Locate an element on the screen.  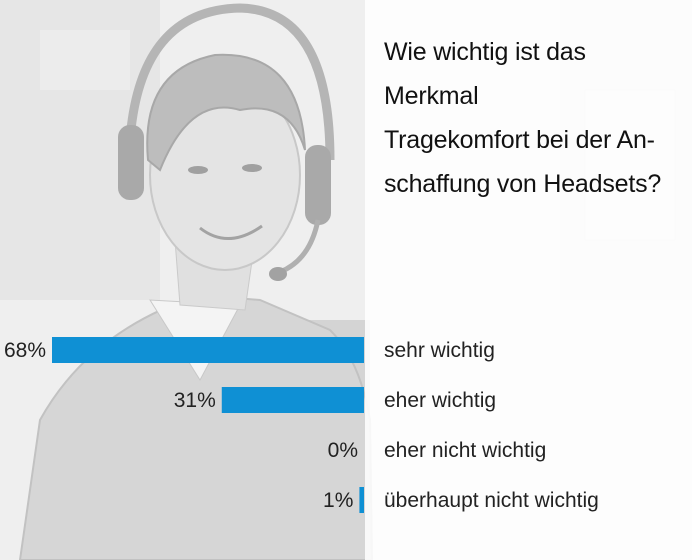
title-line: schaffung von Headsets? is located at coordinates (523, 184).